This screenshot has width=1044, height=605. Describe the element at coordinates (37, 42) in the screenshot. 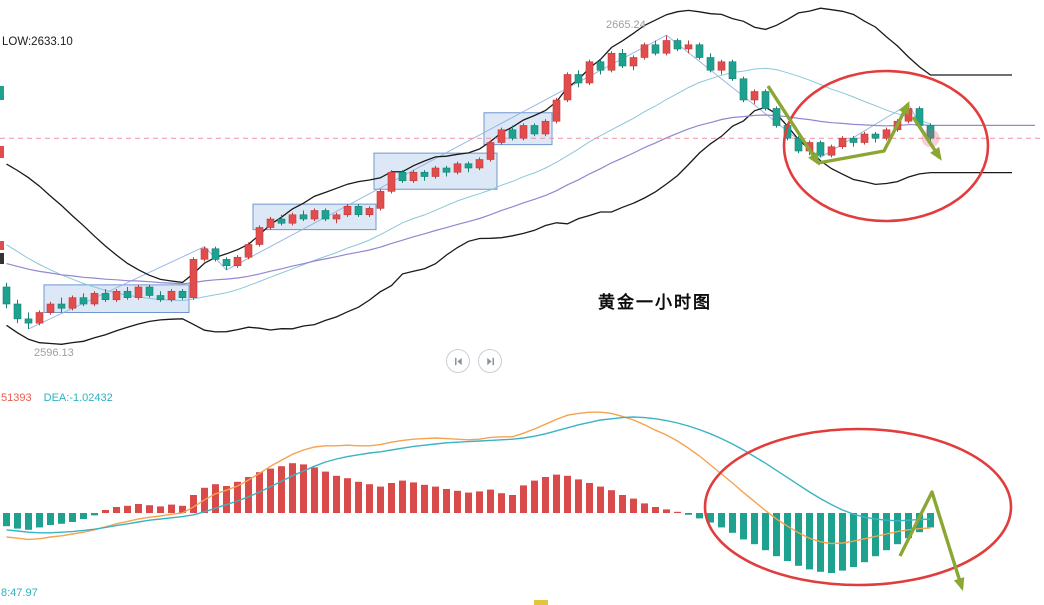

I see `price-low-label: LOW:2633.10` at that location.